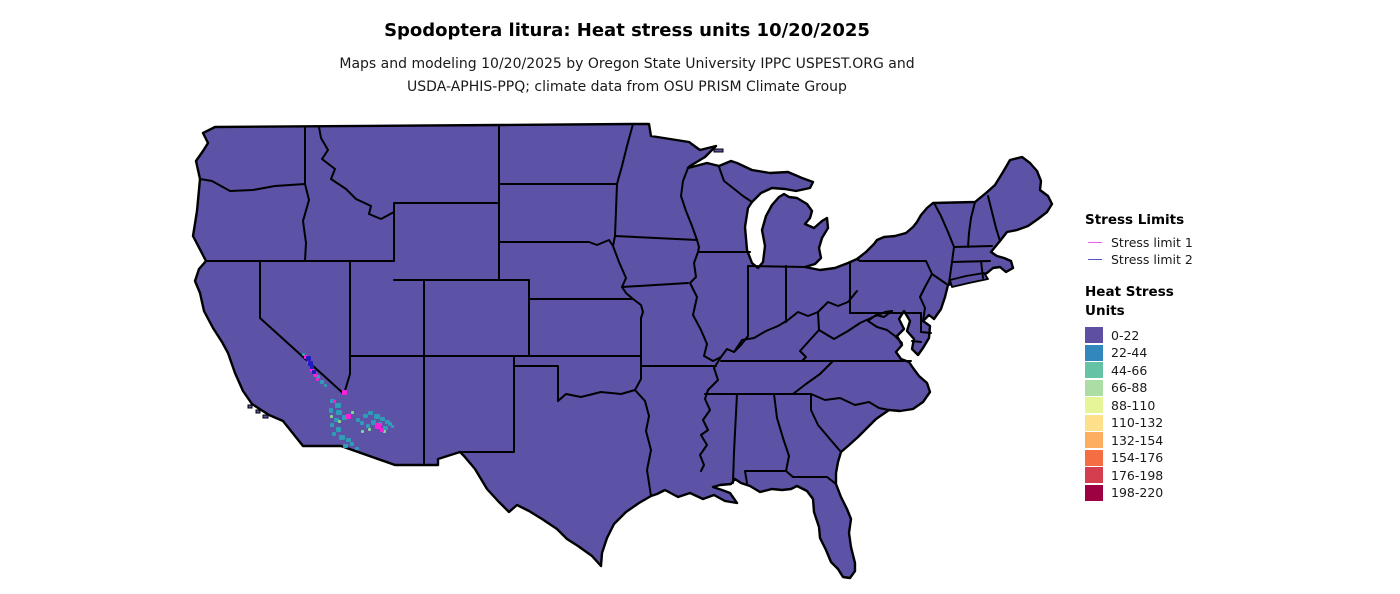 This screenshot has width=1400, height=594. Describe the element at coordinates (1137, 440) in the screenshot. I see `heat-stress-bin-label: 132-154` at that location.